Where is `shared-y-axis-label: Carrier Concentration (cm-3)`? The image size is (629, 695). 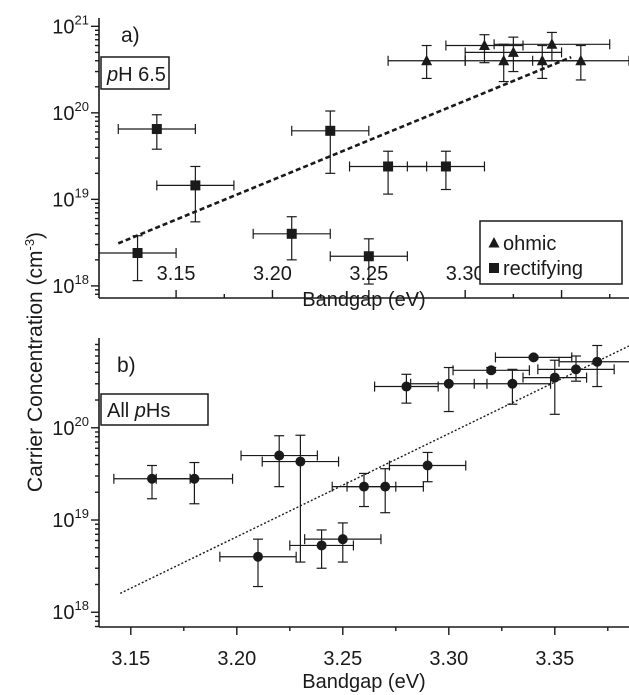
shared-y-axis-label: Carrier Concentration (cm-3) is located at coordinates (34, 362).